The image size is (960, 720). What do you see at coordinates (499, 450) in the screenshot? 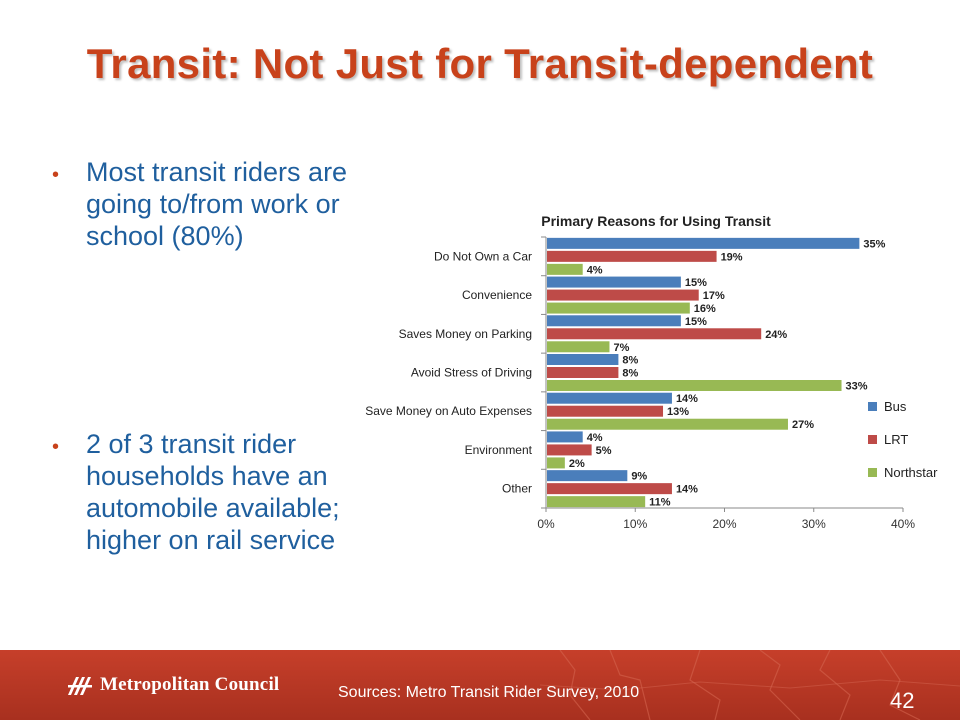
I see `category-label: Environment` at bounding box center [499, 450].